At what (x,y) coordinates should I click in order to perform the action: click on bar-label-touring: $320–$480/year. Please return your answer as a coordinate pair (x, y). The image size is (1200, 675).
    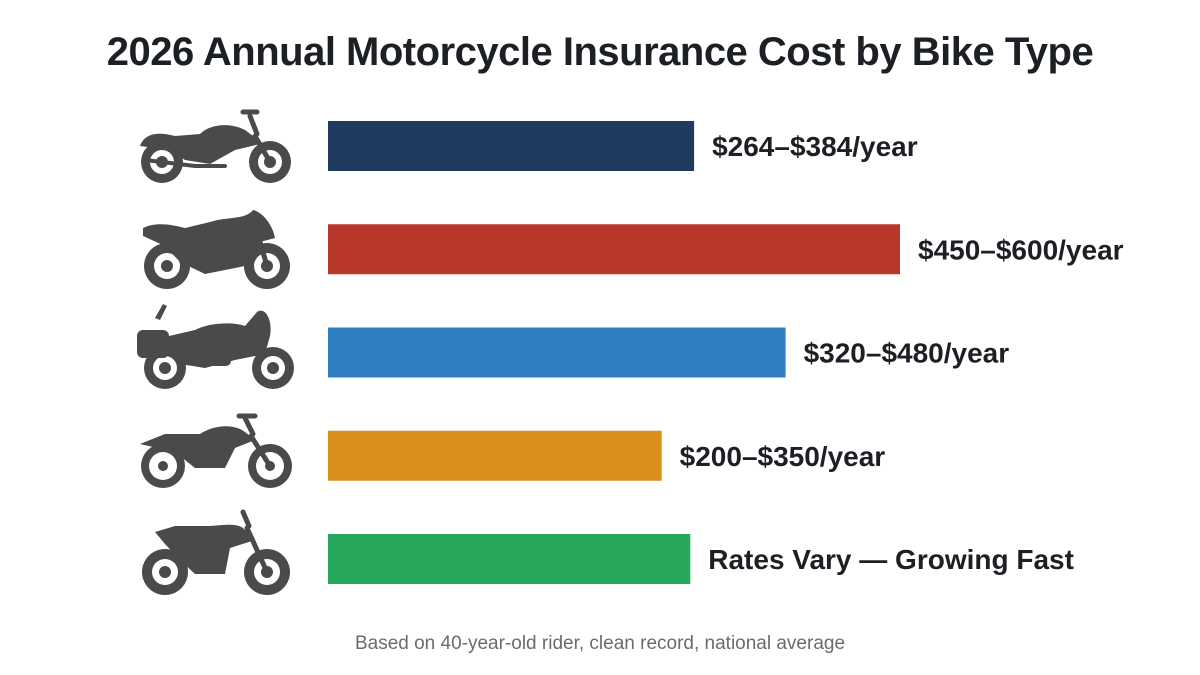
    Looking at the image, I should click on (907, 353).